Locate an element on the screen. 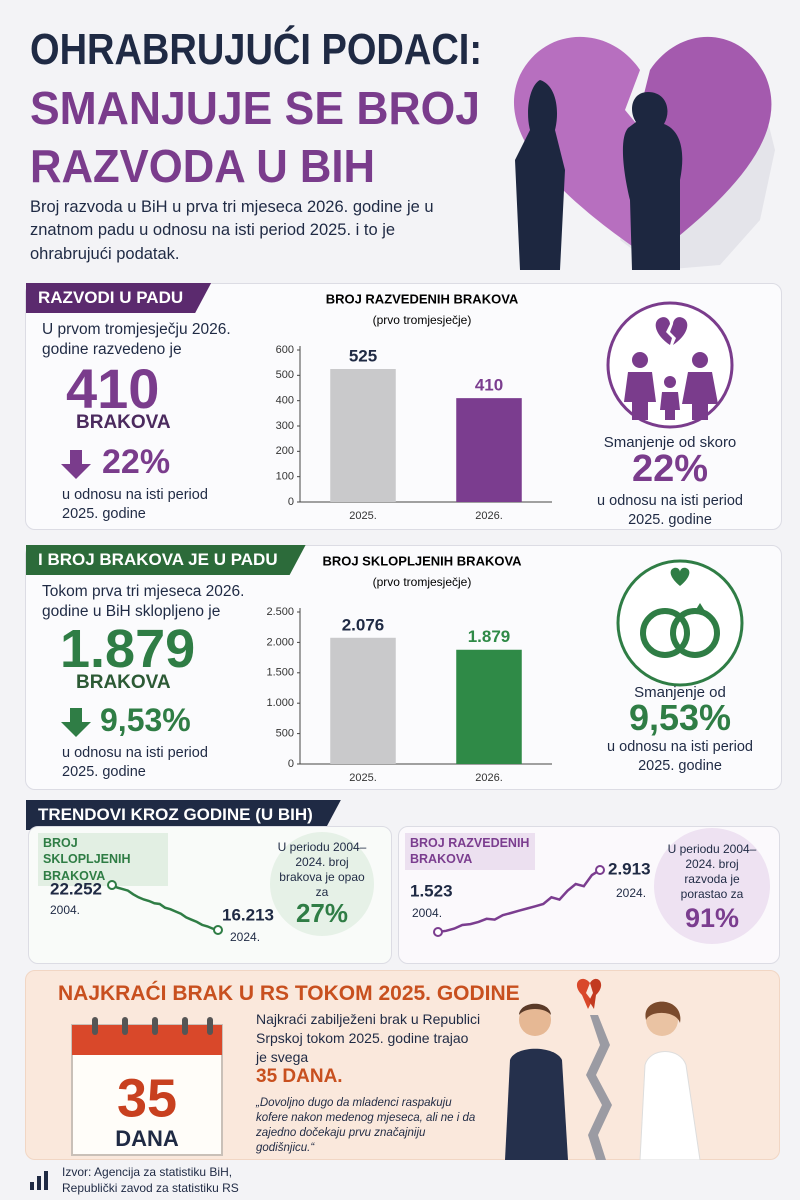 The image size is (800, 1200). y-tick-label: 2.000 is located at coordinates (280, 642).